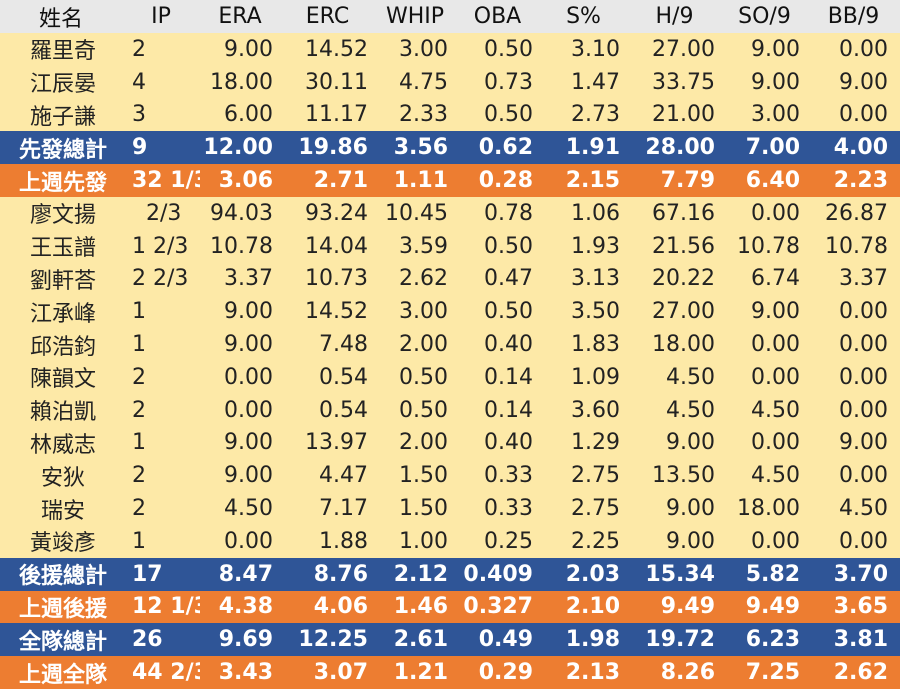 The width and height of the screenshot is (900, 689). What do you see at coordinates (595, 213) in the screenshot?
I see `cell-s-pct: 1.06` at bounding box center [595, 213].